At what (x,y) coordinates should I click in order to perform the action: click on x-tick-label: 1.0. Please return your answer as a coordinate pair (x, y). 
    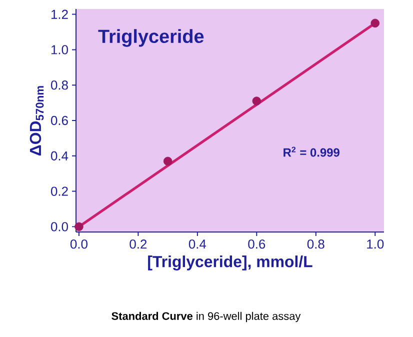
    Looking at the image, I should click on (375, 244).